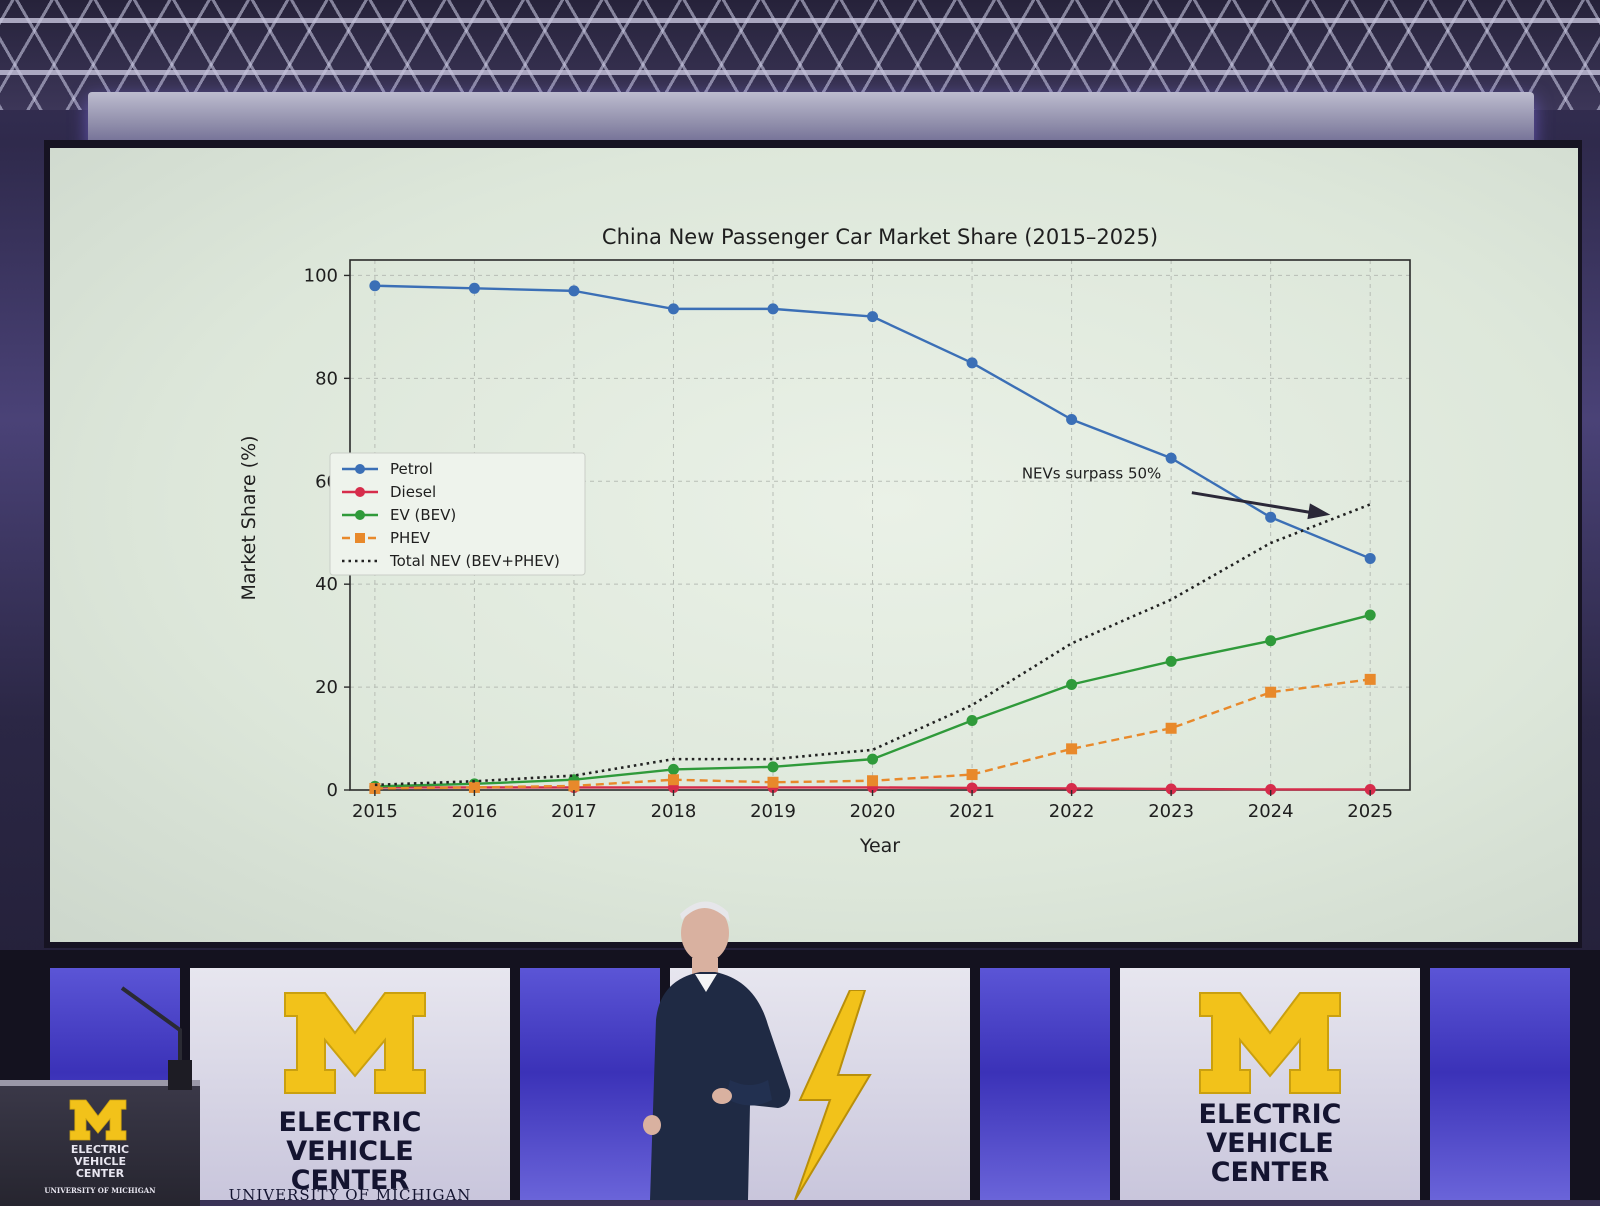 Image resolution: width=1600 pixels, height=1206 pixels. What do you see at coordinates (321, 275) in the screenshot?
I see `y-tick-label: 100` at bounding box center [321, 275].